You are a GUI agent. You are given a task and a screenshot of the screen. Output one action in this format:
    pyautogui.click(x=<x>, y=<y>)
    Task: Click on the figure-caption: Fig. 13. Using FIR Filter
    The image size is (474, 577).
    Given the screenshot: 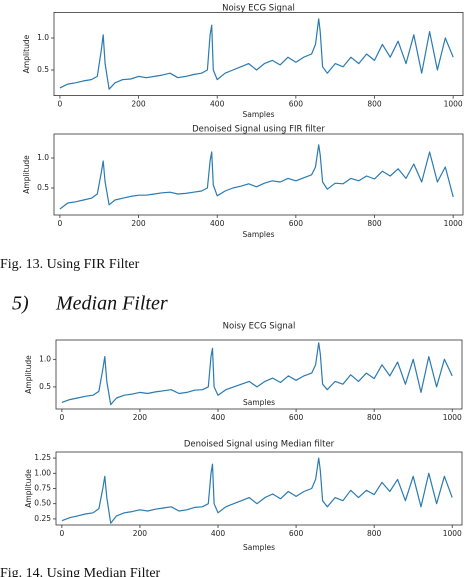 What is the action you would take?
    pyautogui.click(x=70, y=264)
    